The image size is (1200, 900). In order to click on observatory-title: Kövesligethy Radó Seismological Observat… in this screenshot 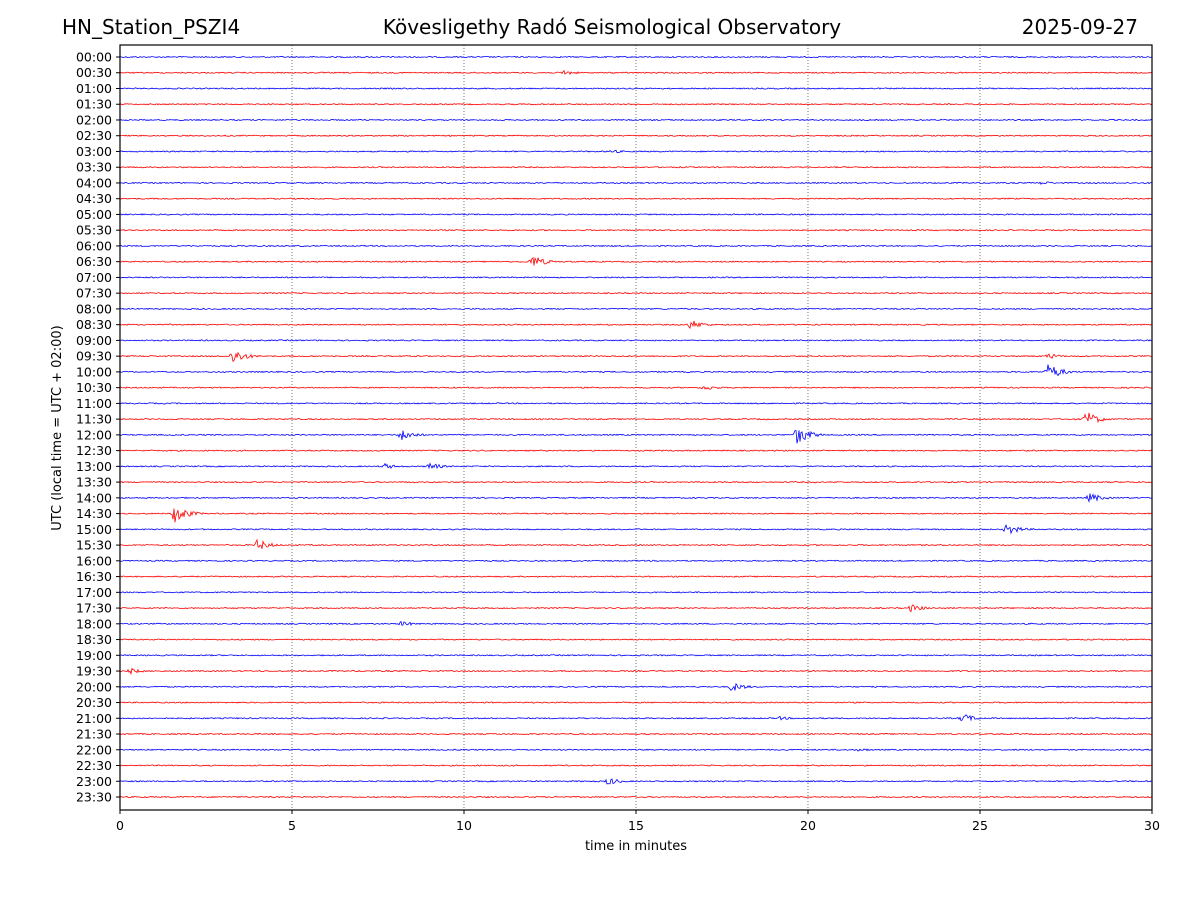, I will do `click(612, 27)`.